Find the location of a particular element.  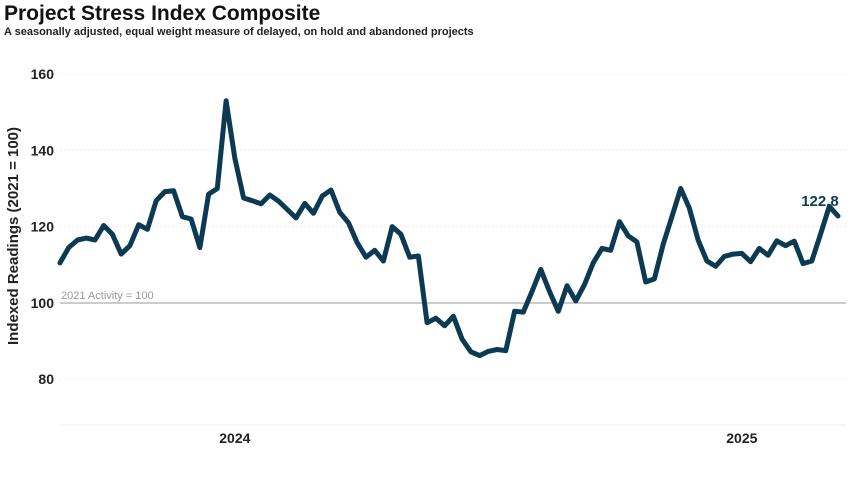

chart-title: Project Stress Index Composite is located at coordinates (162, 13).